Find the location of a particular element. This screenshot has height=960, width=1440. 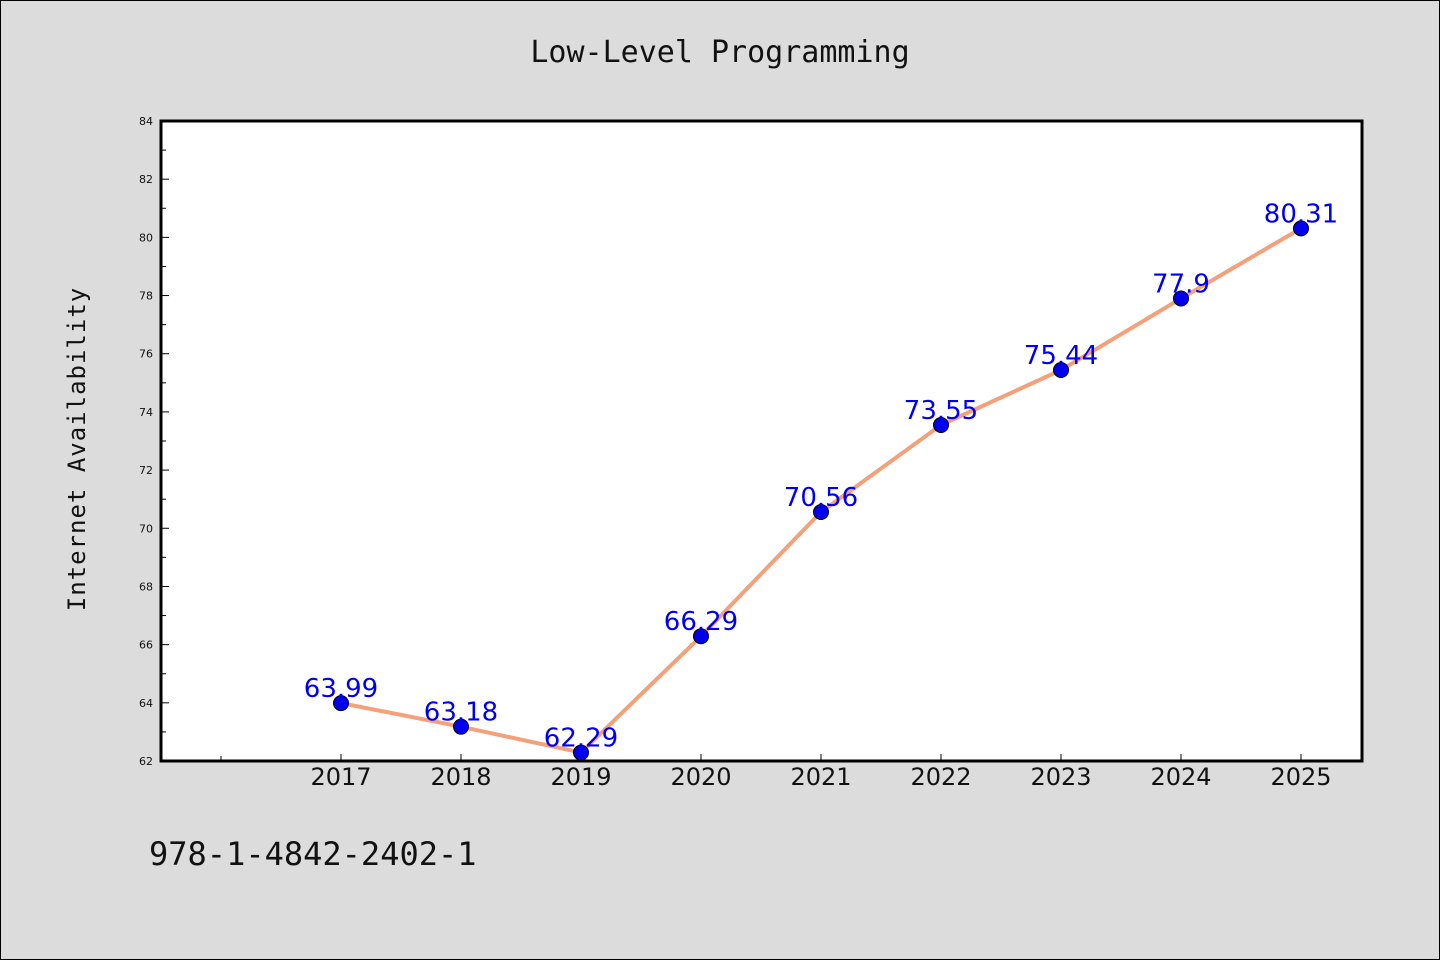

y-tick-label: 80 is located at coordinates (146, 237).